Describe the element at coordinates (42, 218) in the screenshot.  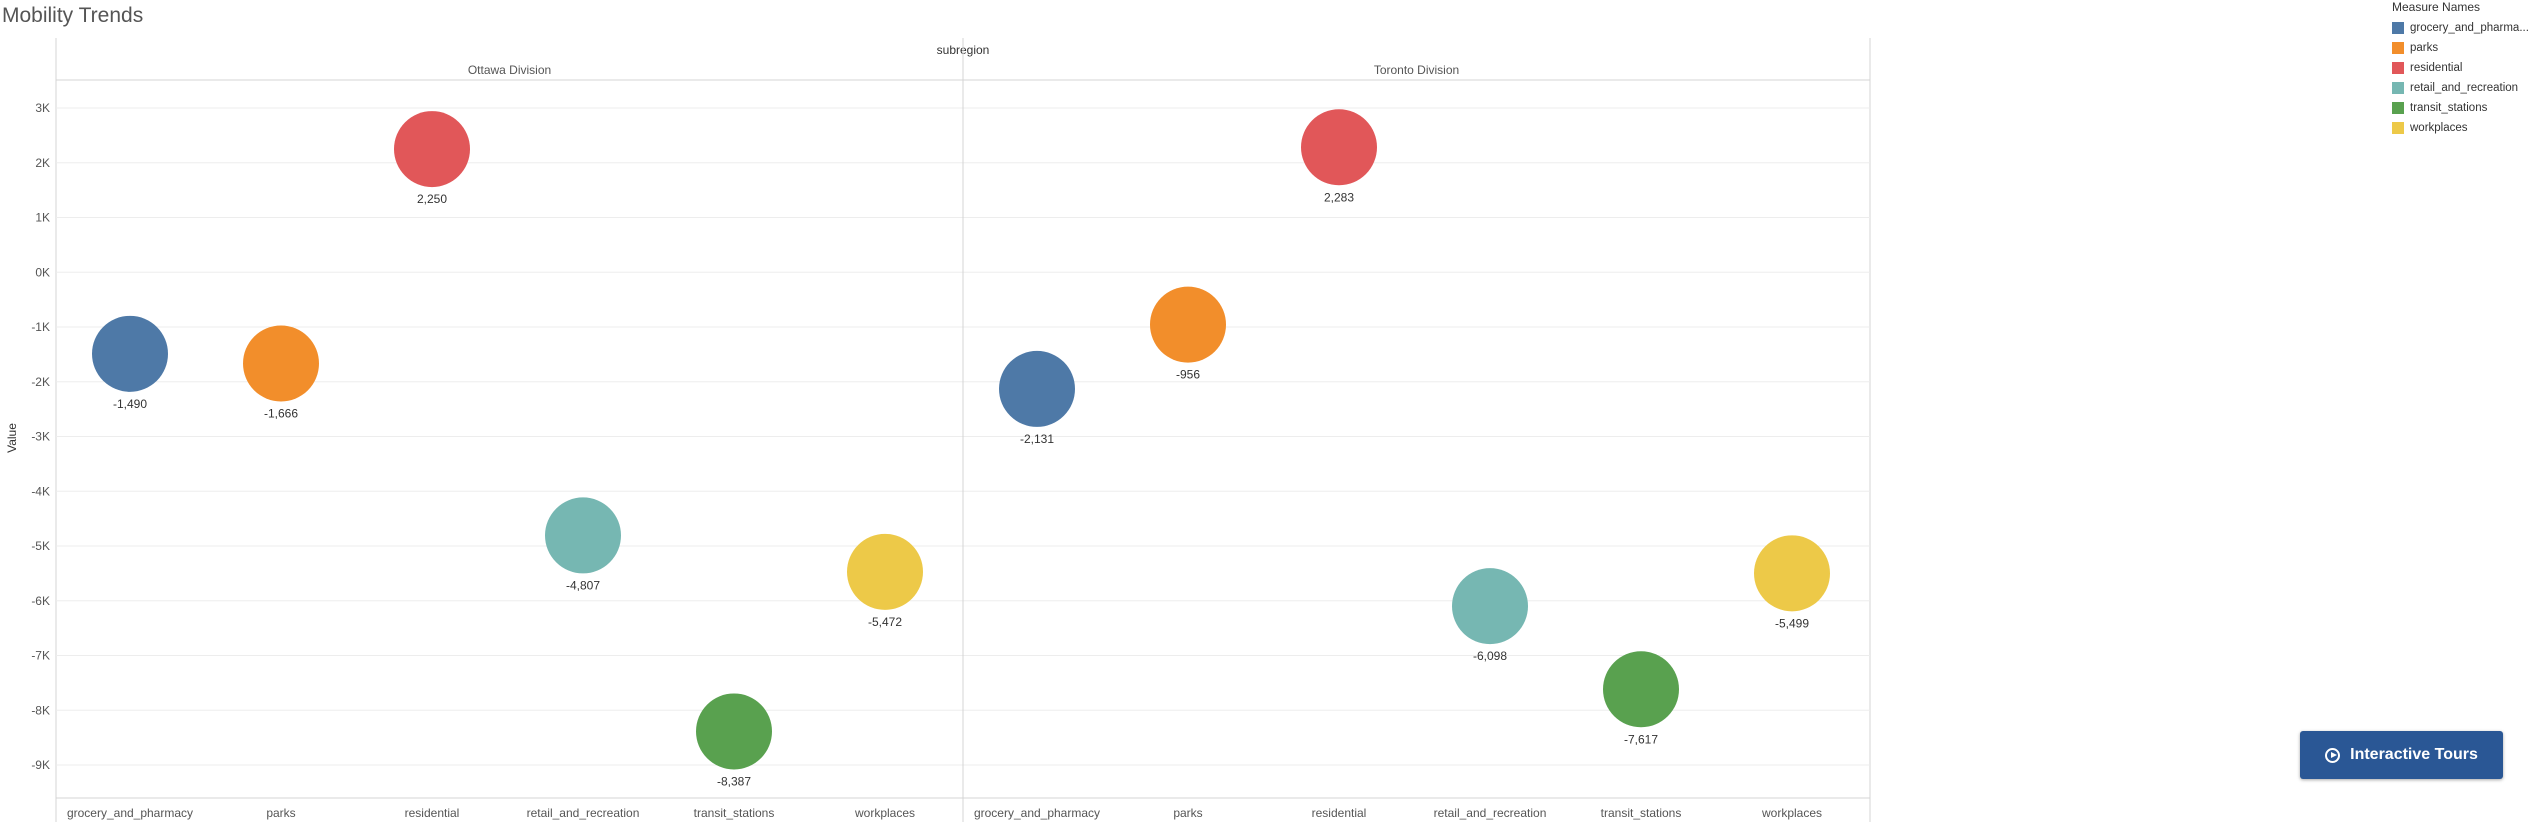
I see `y-tick-label: 1K` at that location.